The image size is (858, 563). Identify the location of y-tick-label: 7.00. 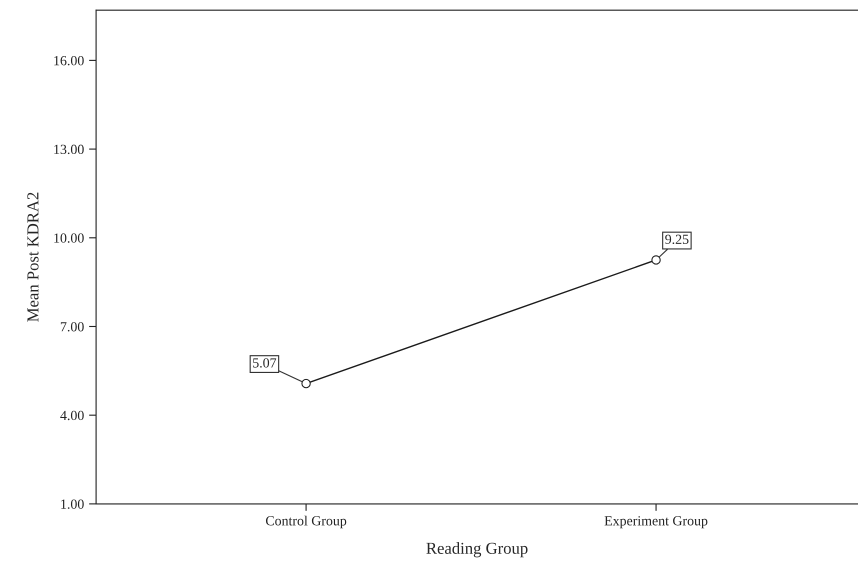
(72, 327).